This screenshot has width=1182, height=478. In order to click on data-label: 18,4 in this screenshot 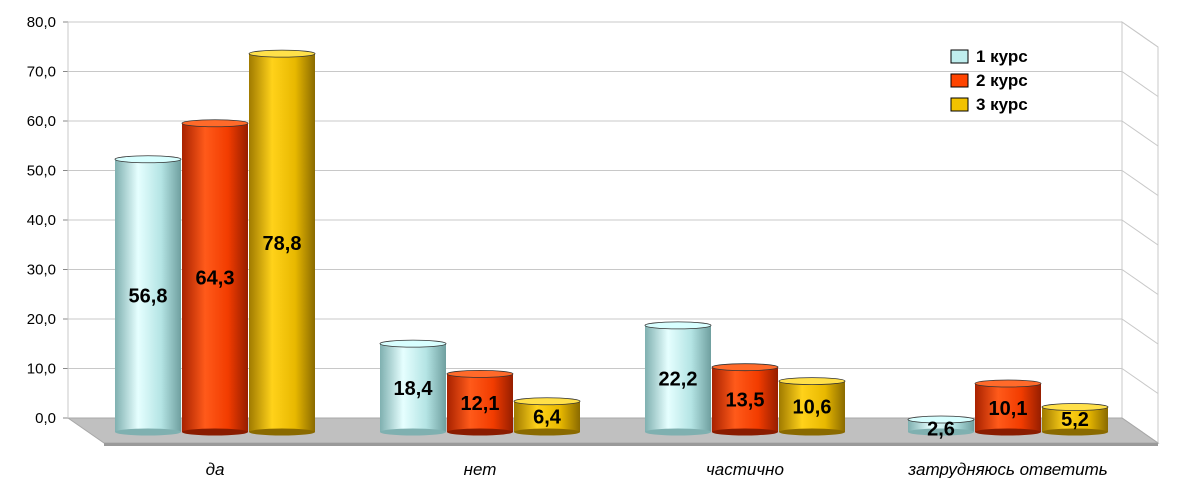, I will do `click(414, 389)`.